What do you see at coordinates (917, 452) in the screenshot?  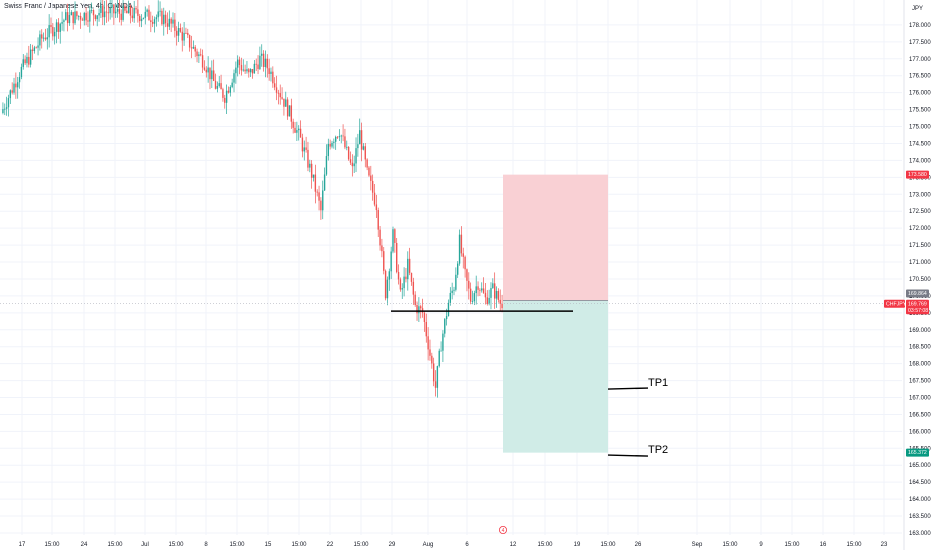 I see `target-price-tag-bg` at bounding box center [917, 452].